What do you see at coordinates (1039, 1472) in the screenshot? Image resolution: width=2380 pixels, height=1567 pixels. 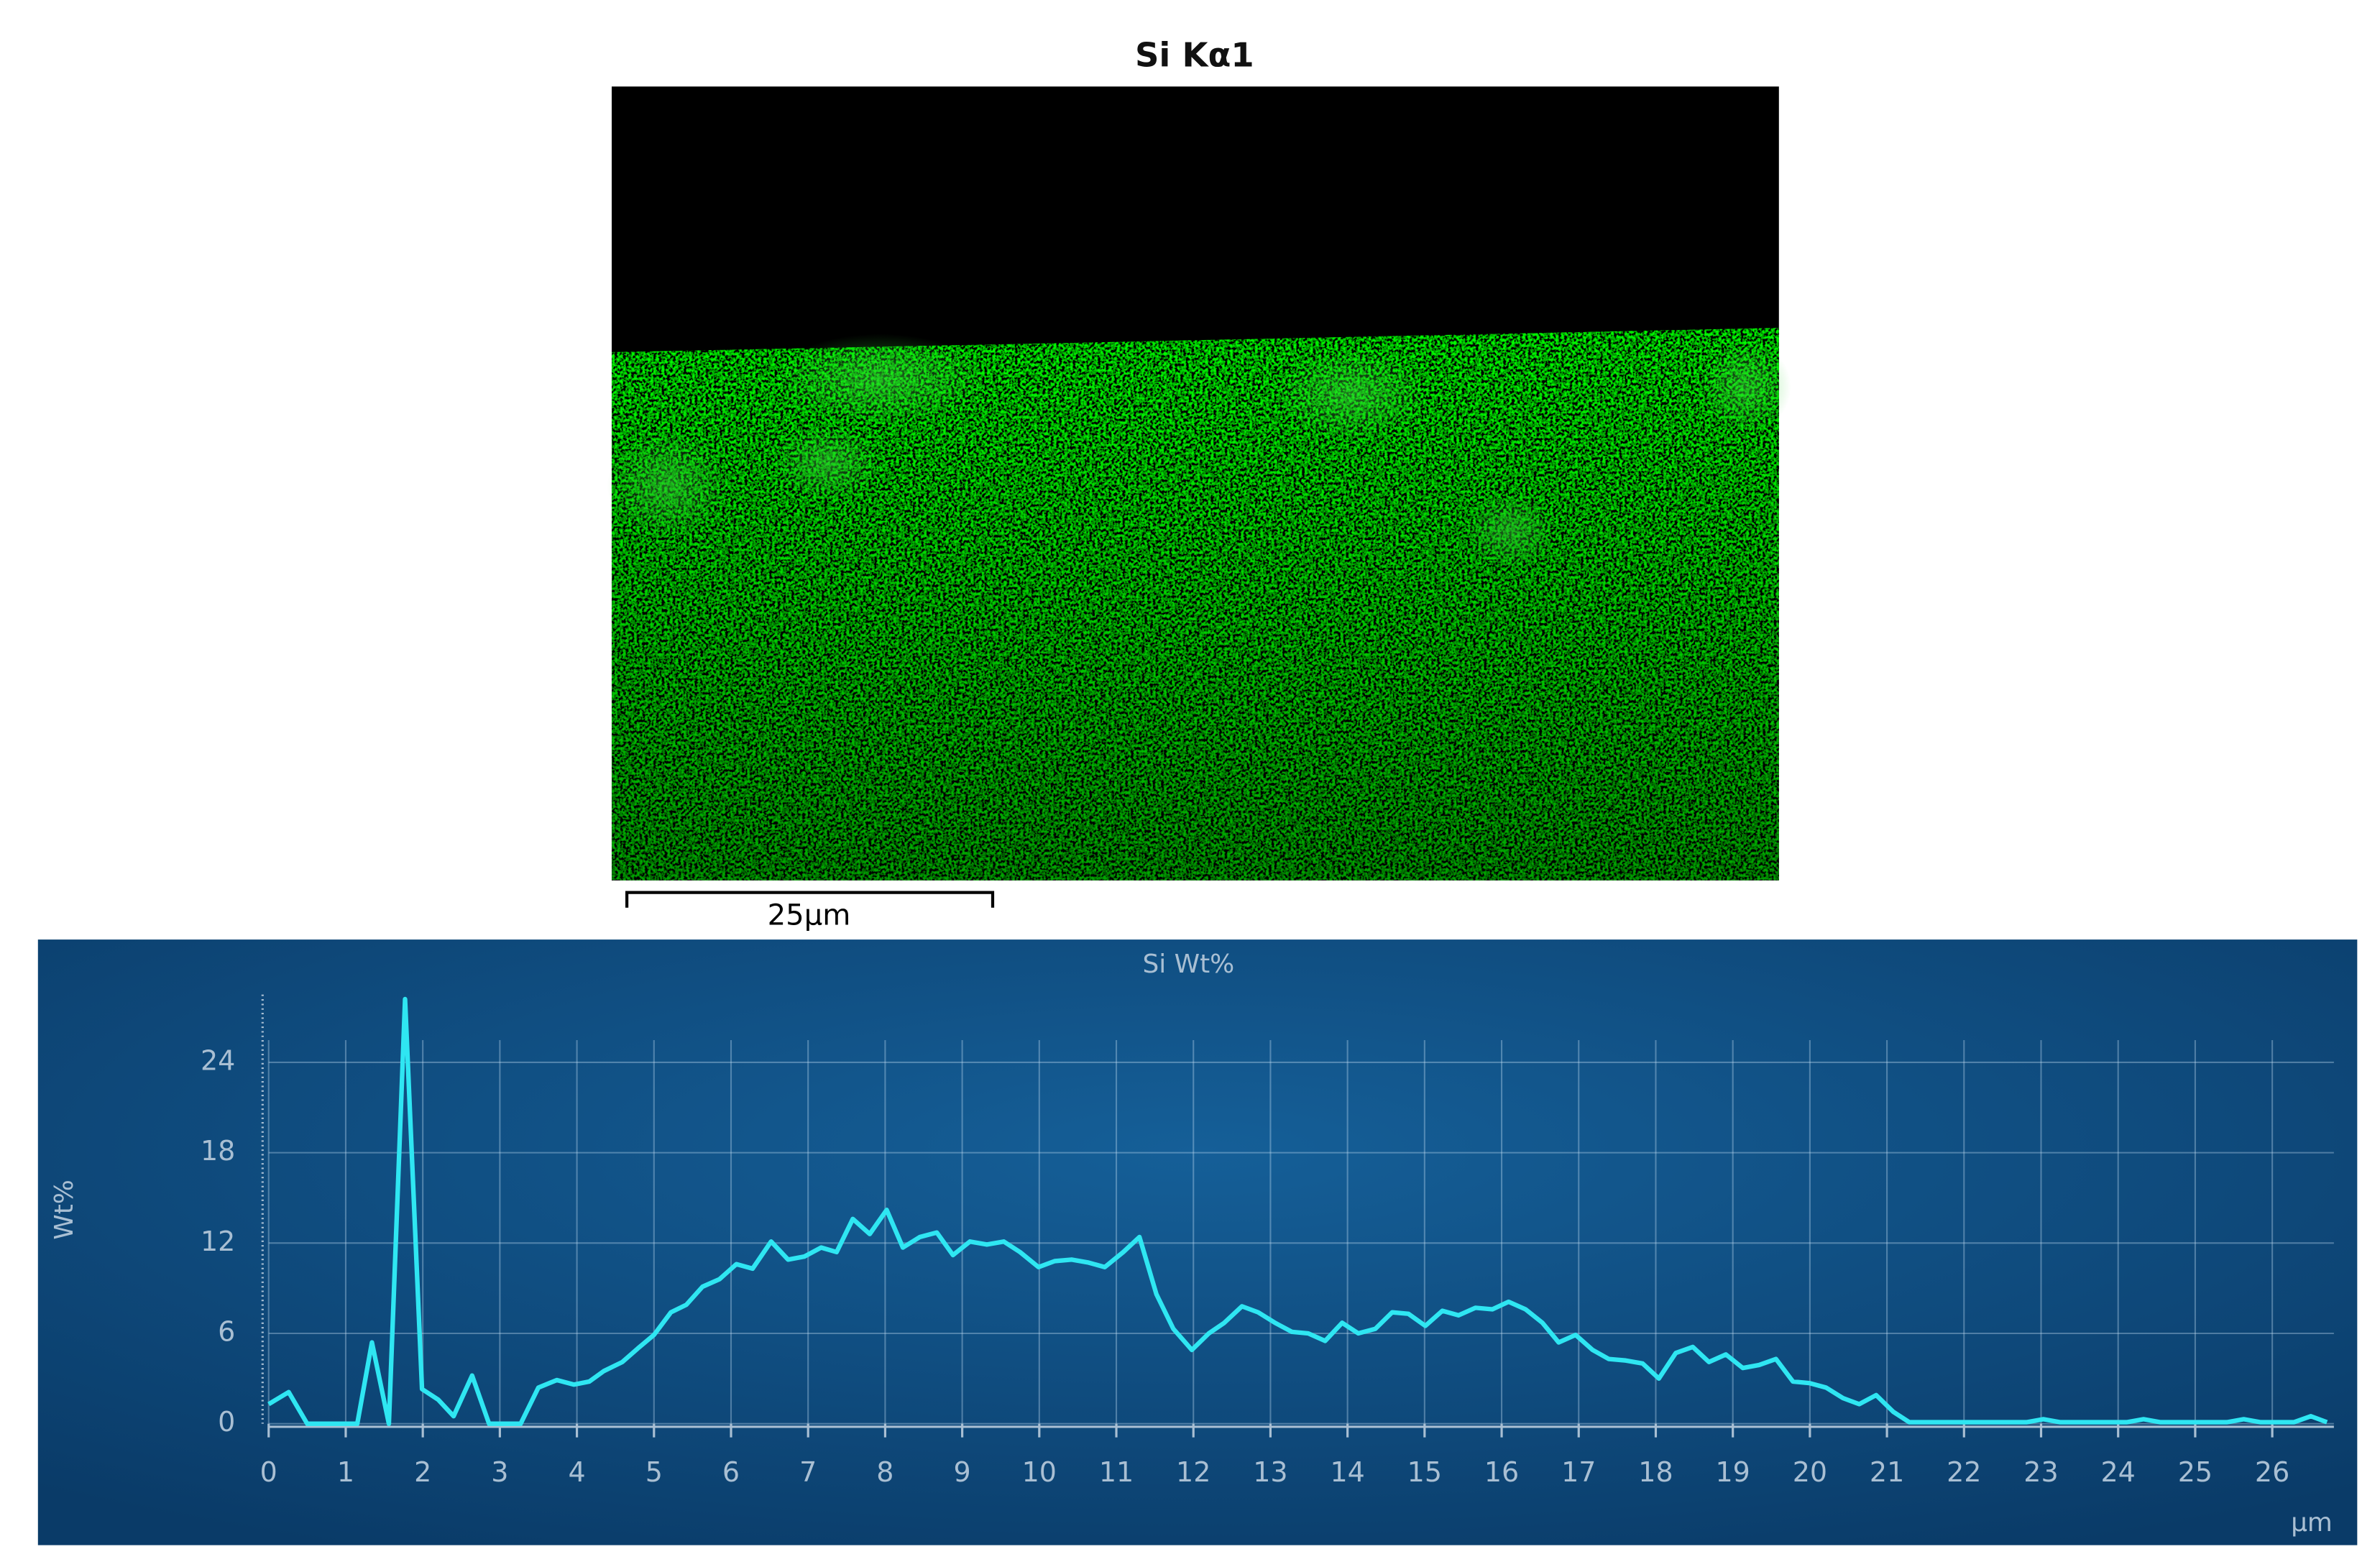 I see `x-tick-label: 10` at bounding box center [1039, 1472].